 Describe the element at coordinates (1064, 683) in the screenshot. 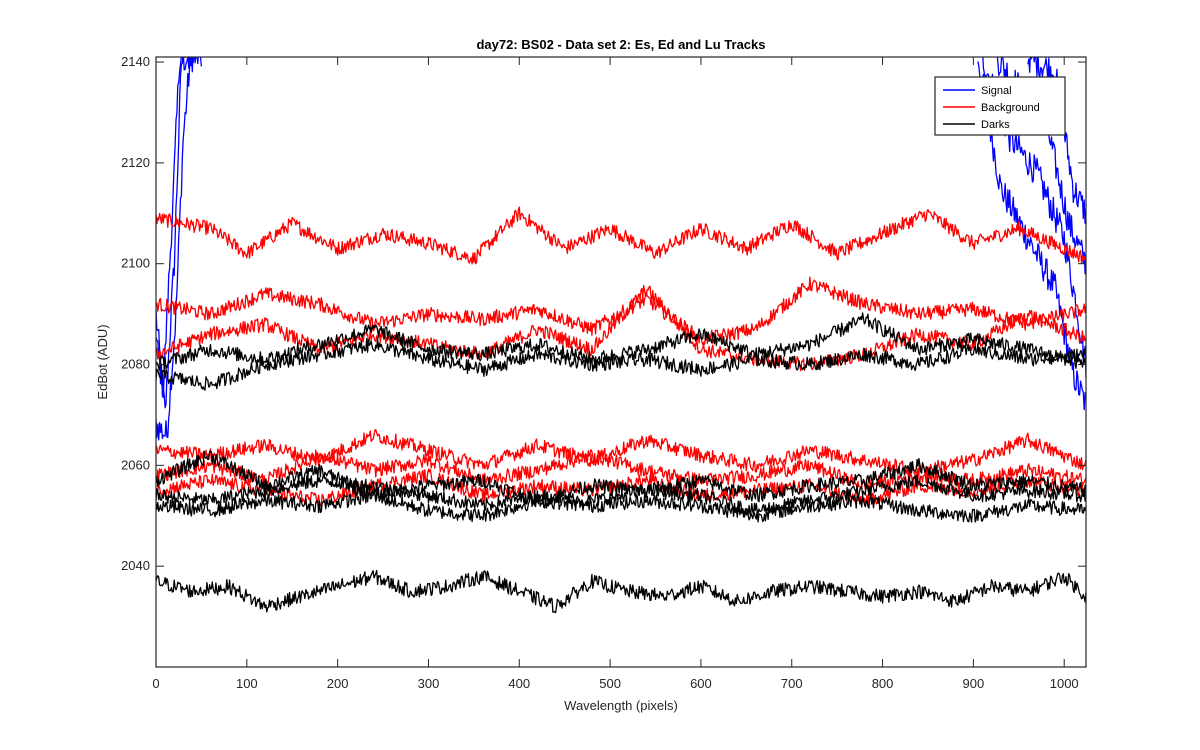

I see `x-tick-label: 1000` at that location.